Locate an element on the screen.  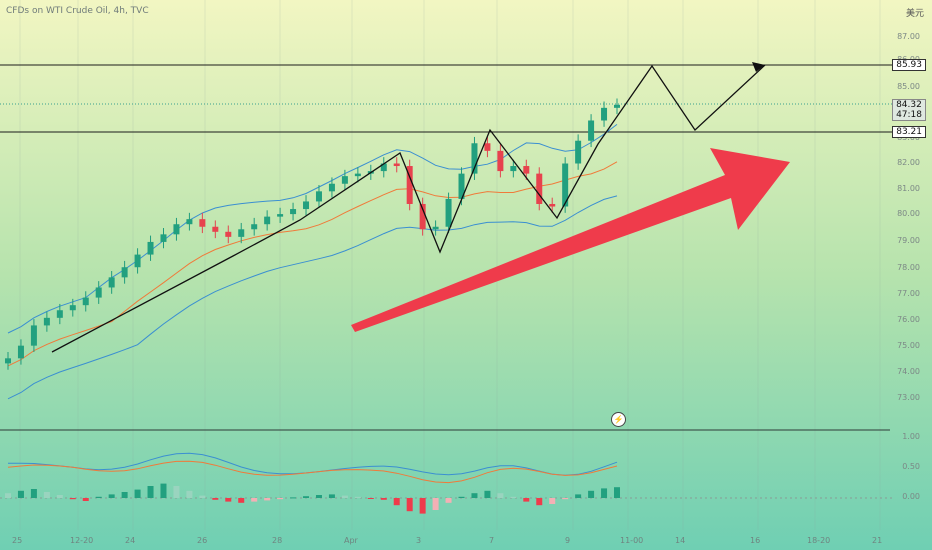
lightning-icon: ⚡ is located at coordinates (618, 419).